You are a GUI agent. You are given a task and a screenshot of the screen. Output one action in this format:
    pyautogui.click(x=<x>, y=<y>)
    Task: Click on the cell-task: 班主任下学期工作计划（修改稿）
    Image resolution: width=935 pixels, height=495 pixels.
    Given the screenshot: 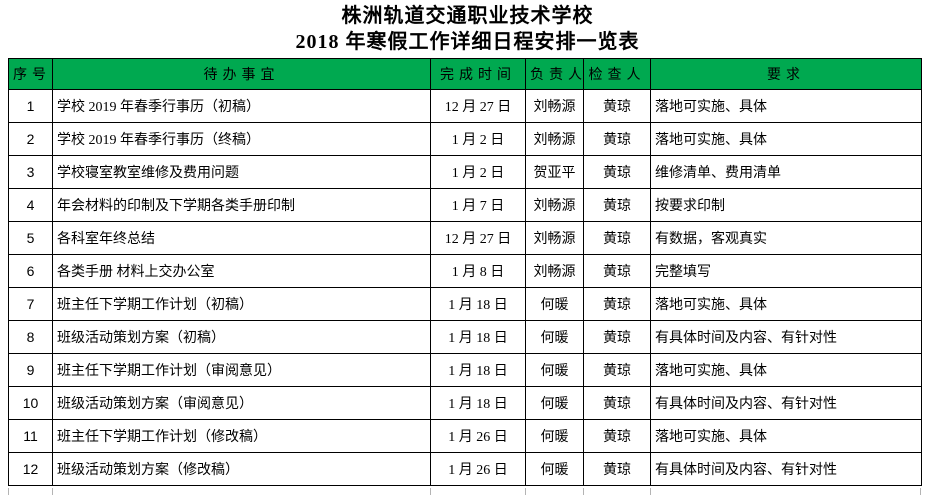 What is the action you would take?
    pyautogui.click(x=241, y=436)
    